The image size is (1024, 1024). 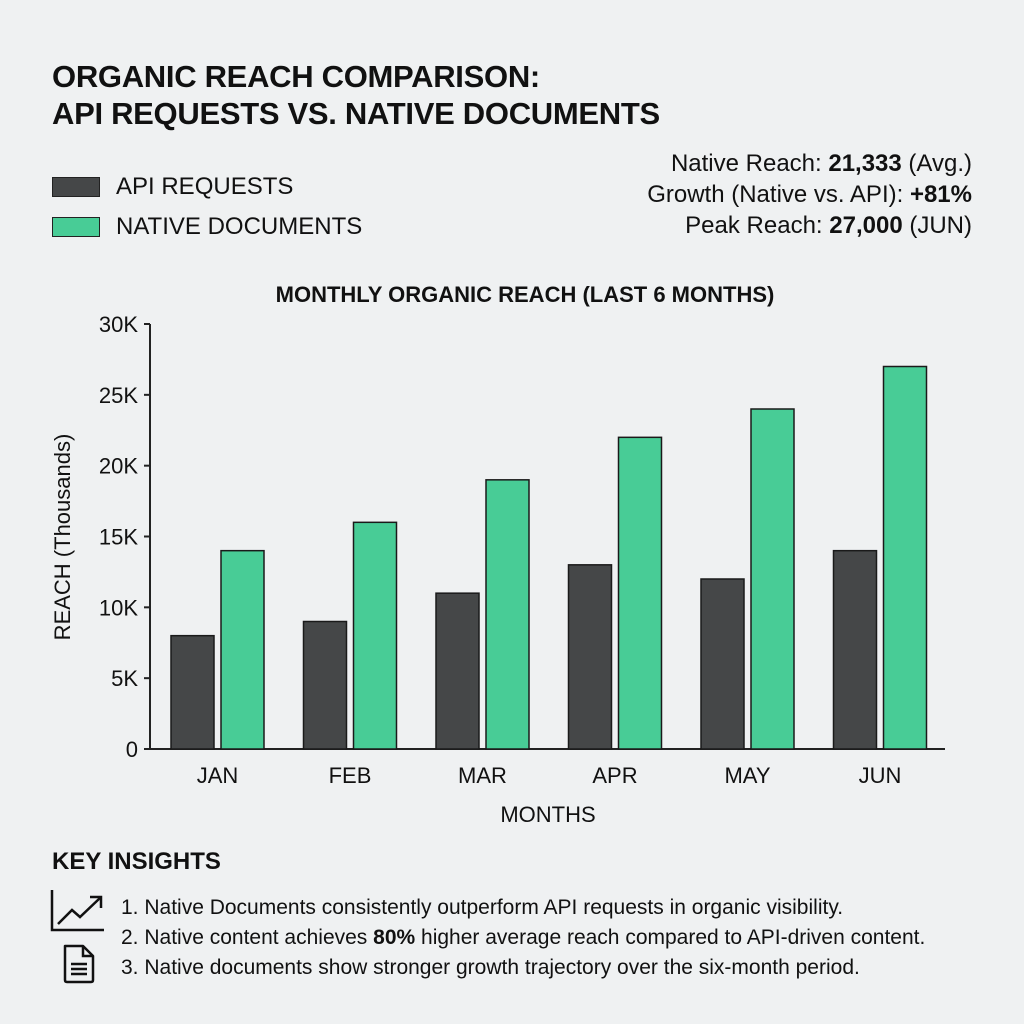 What do you see at coordinates (507, 614) in the screenshot?
I see `bar-native-mar` at bounding box center [507, 614].